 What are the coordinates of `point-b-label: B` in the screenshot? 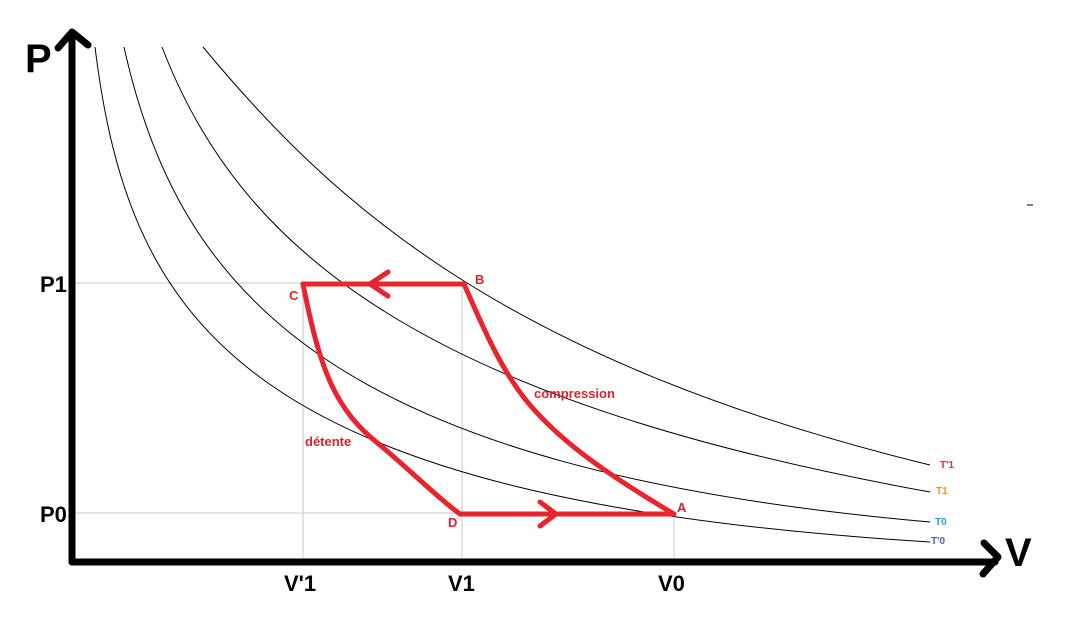 It's located at (479, 279).